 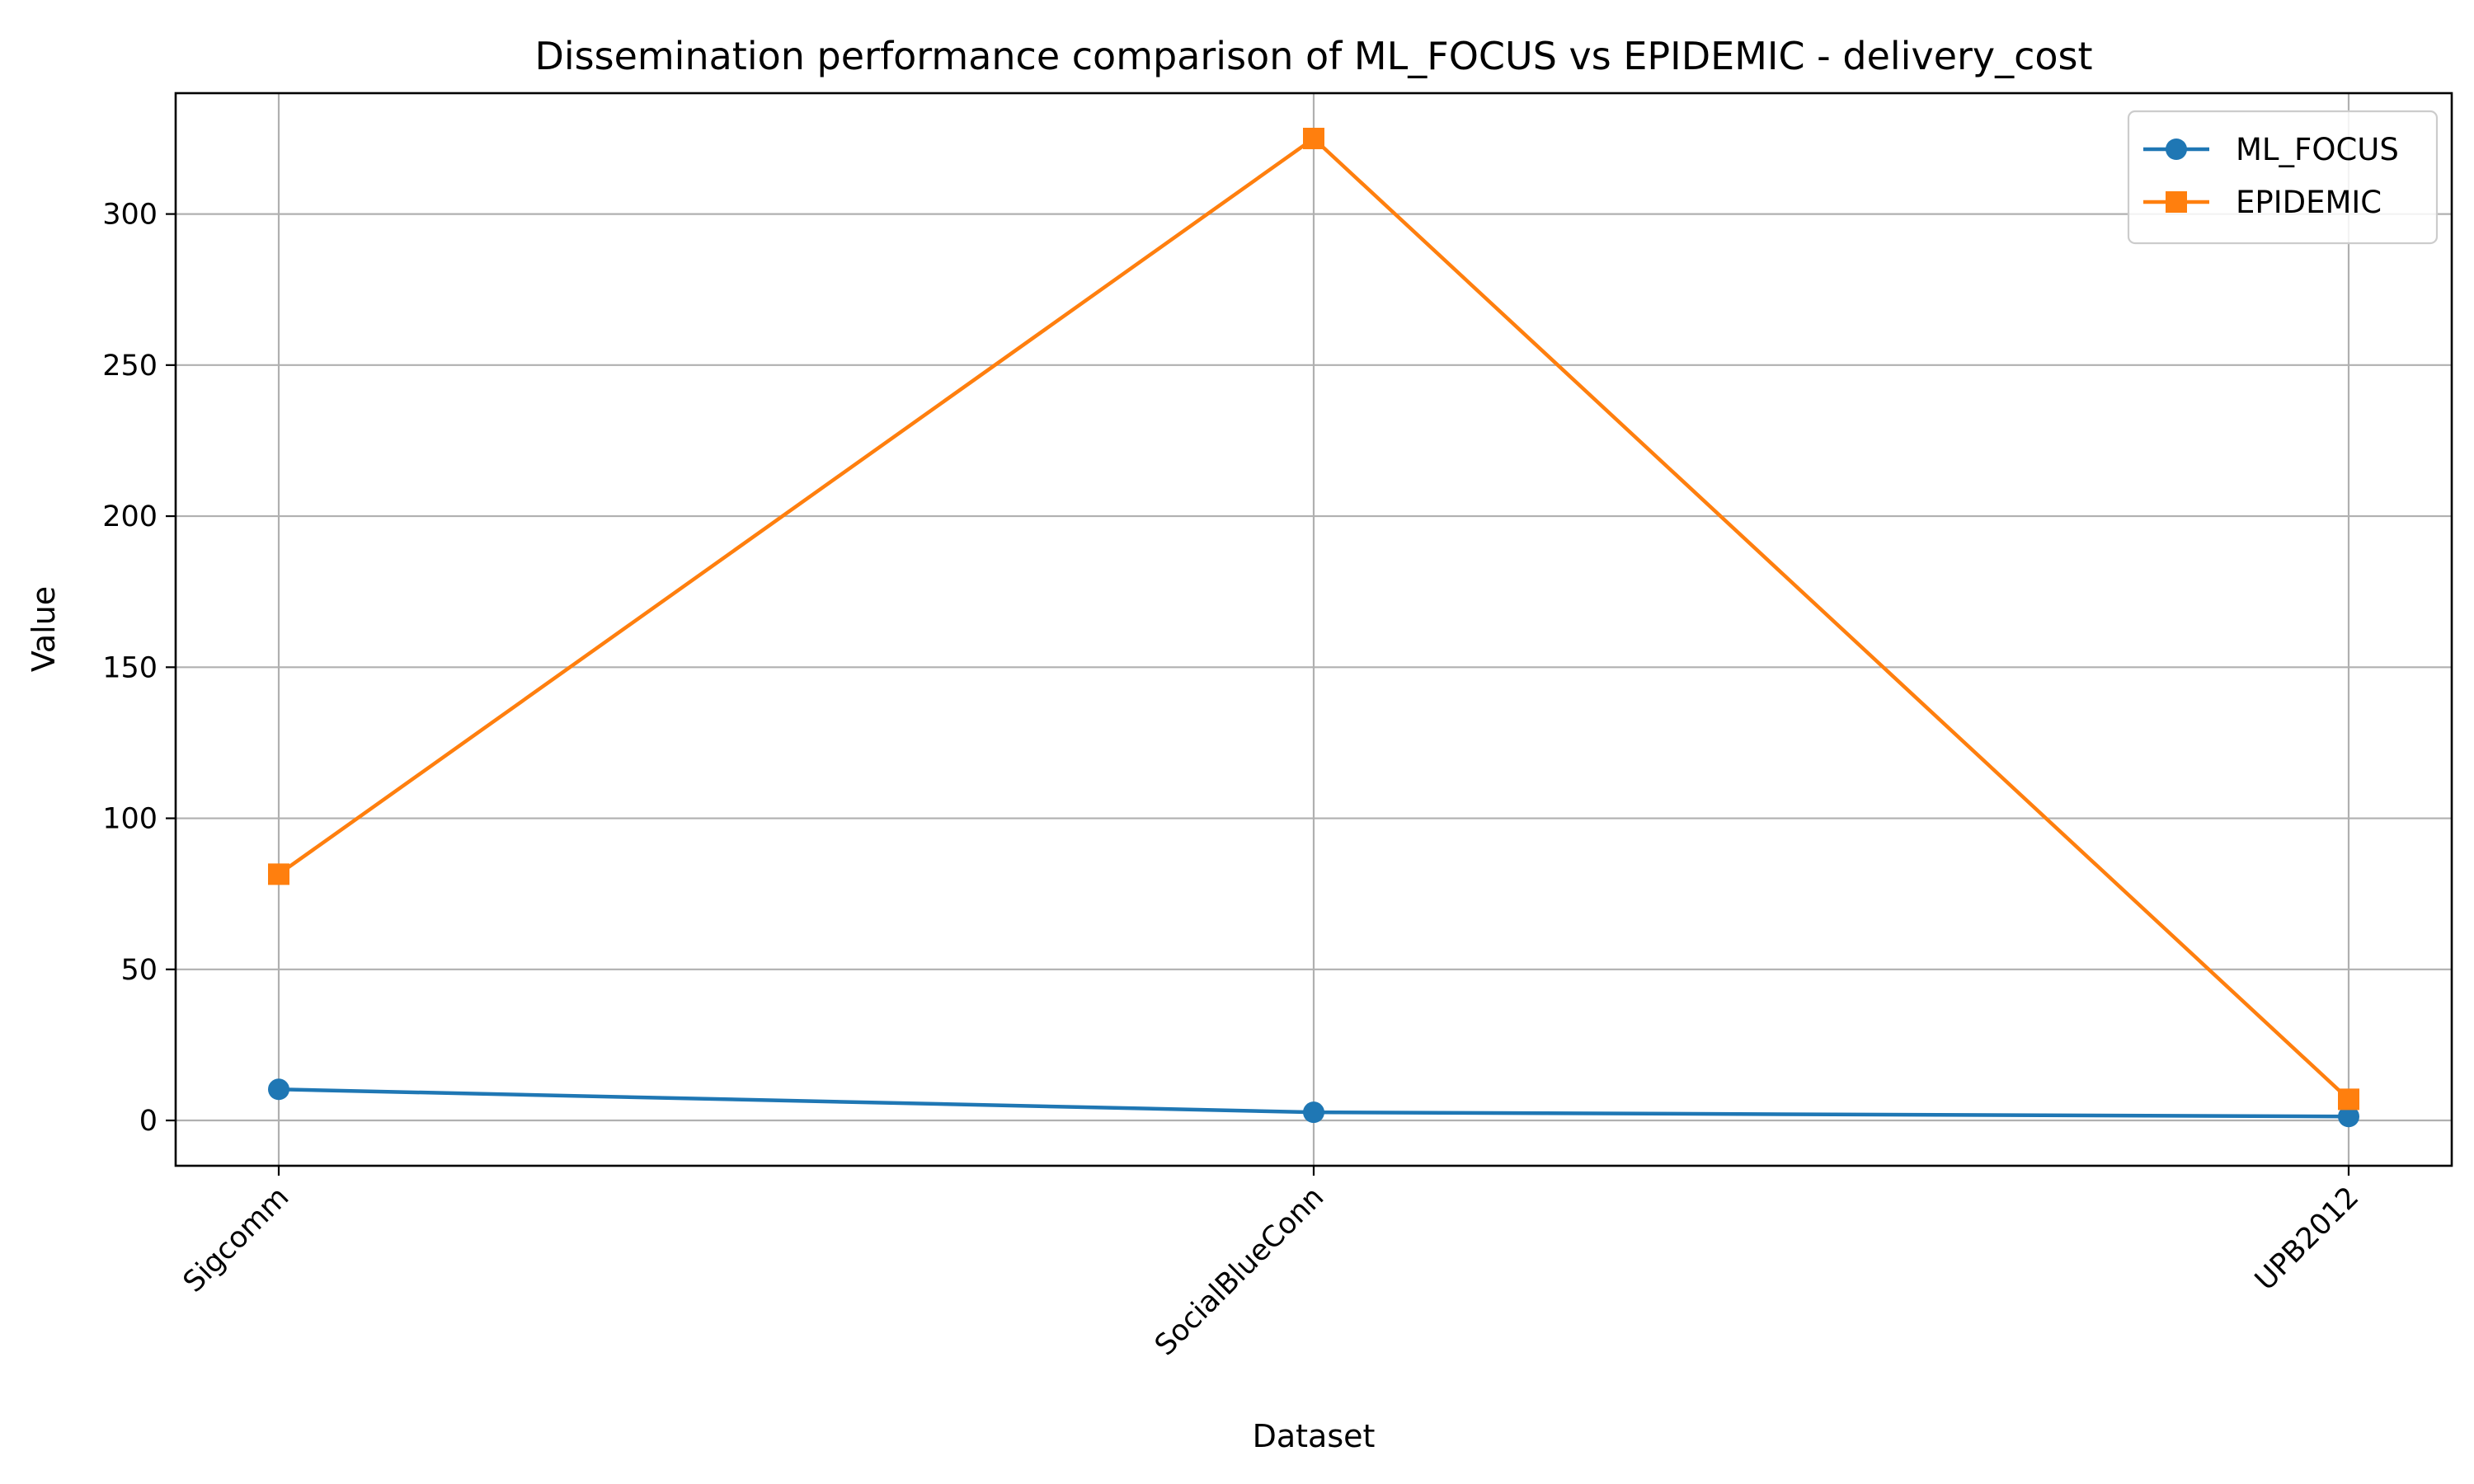 What do you see at coordinates (2317, 149) in the screenshot?
I see `legend-label: ML_FOCUS` at bounding box center [2317, 149].